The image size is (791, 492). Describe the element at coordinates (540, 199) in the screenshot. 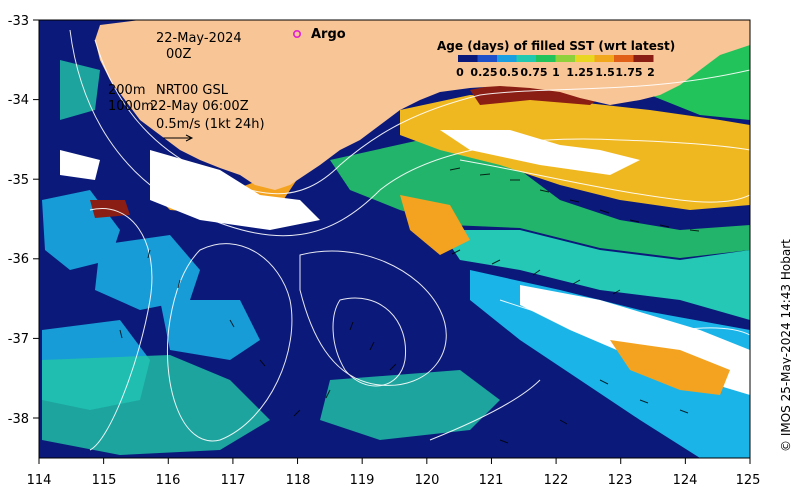

I see `green-shelf-band` at that location.